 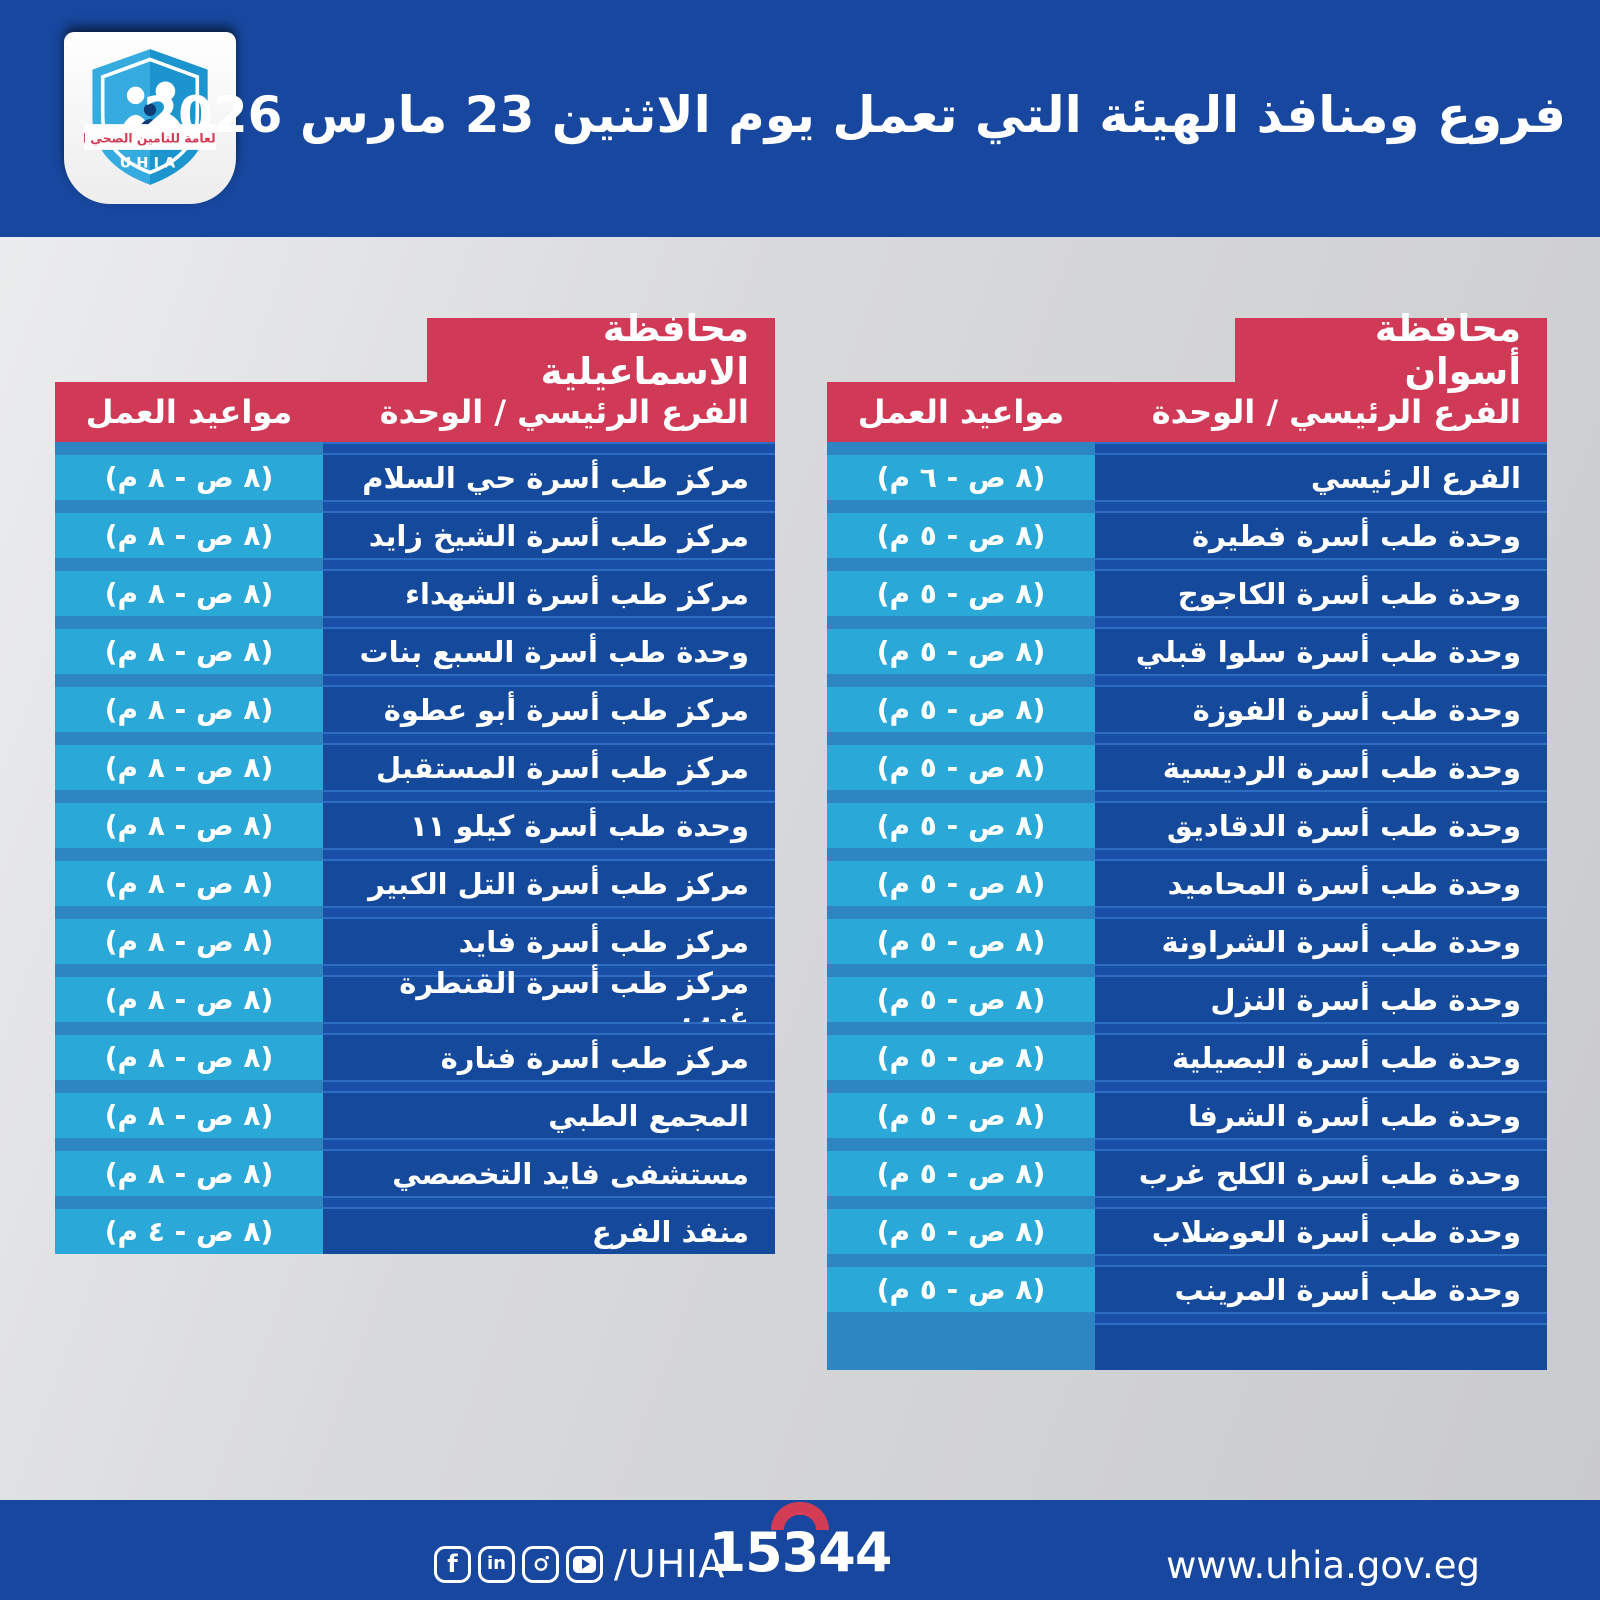 What do you see at coordinates (415, 761) in the screenshot?
I see `table-row: مركز طب أسرة المستقبل (٨ ص - ٨ م)` at bounding box center [415, 761].